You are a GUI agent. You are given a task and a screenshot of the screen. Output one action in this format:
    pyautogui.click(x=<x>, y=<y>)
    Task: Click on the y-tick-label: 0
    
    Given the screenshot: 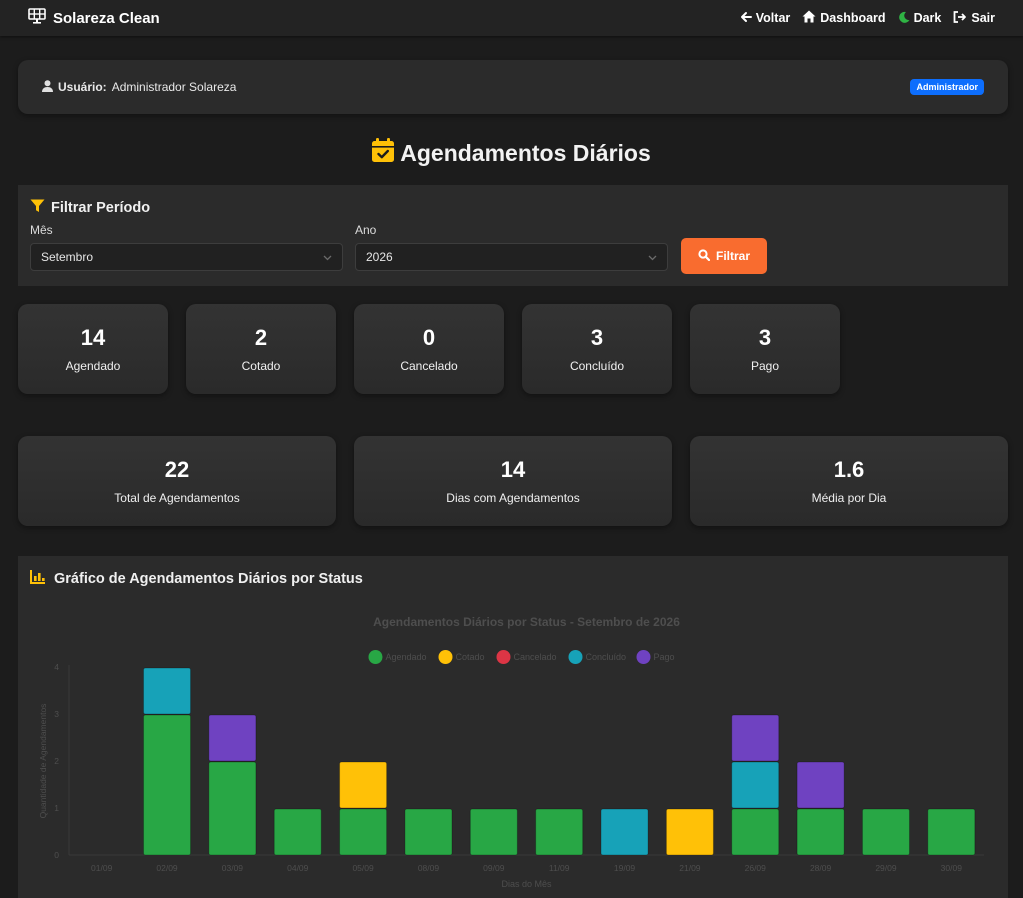 What is the action you would take?
    pyautogui.click(x=56, y=855)
    